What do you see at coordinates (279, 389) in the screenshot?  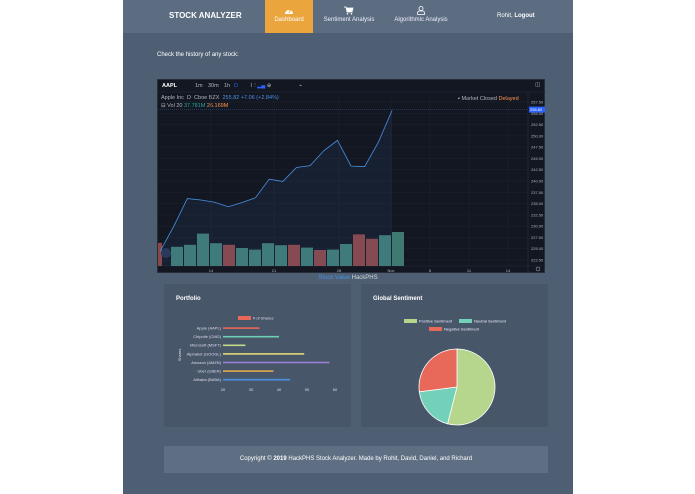 I see `x-tick-label: 40` at bounding box center [279, 389].